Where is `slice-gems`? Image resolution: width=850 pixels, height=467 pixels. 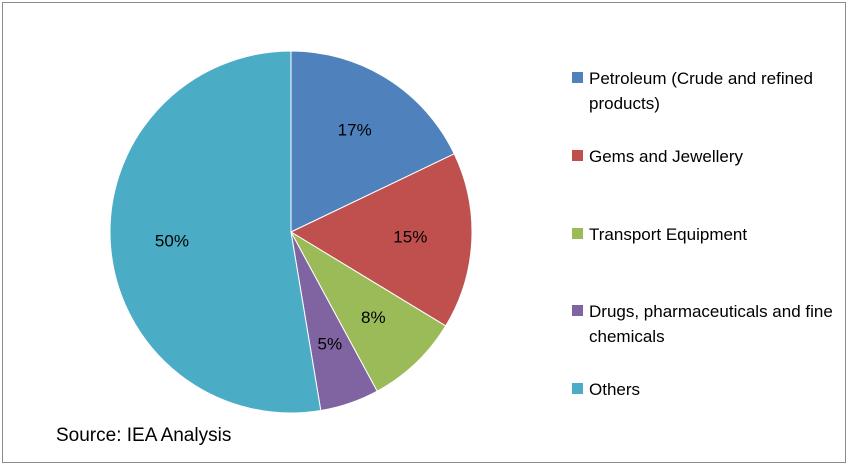
slice-gems is located at coordinates (381, 240).